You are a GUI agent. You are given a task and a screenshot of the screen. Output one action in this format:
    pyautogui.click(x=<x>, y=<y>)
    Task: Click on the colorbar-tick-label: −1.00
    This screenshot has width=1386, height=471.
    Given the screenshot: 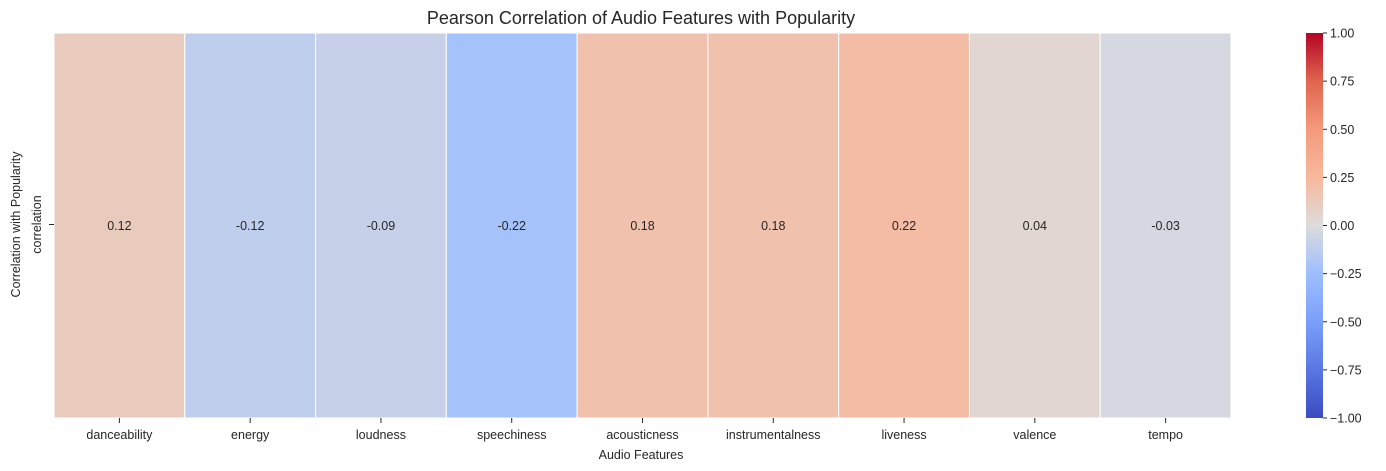 What is the action you would take?
    pyautogui.click(x=1346, y=419)
    